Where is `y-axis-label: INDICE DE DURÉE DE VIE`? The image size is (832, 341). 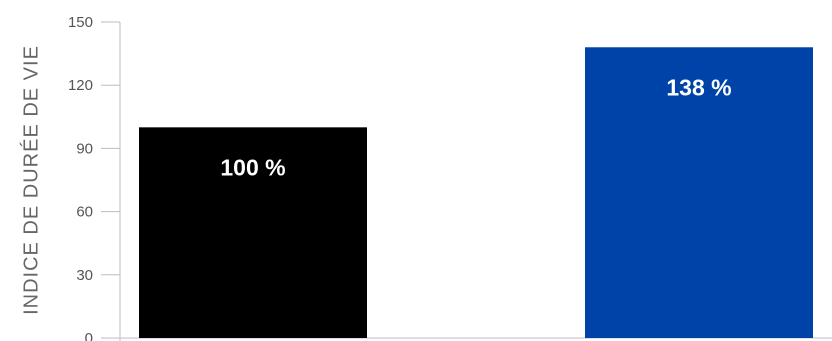
y-axis-label: INDICE DE DURÉE DE VIE is located at coordinates (30, 180).